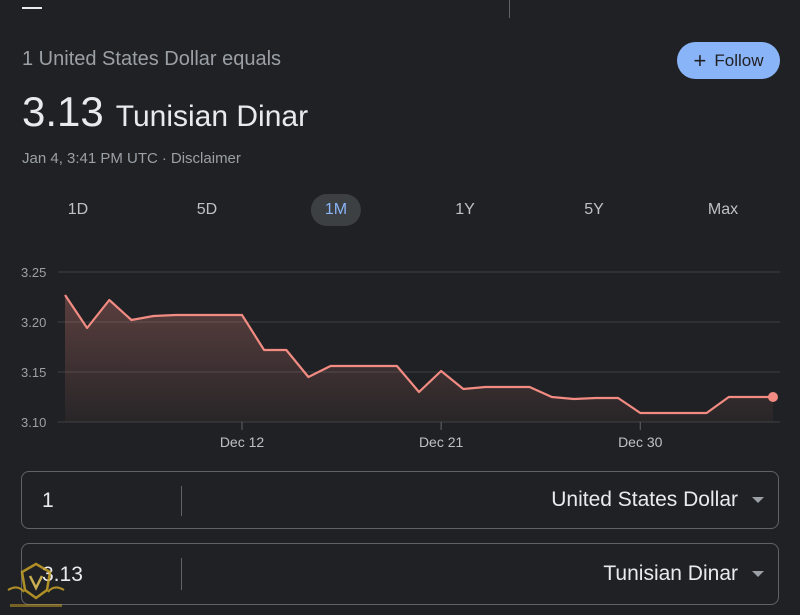 This screenshot has height=615, width=800. I want to click on tab-1y: 1Y, so click(465, 209).